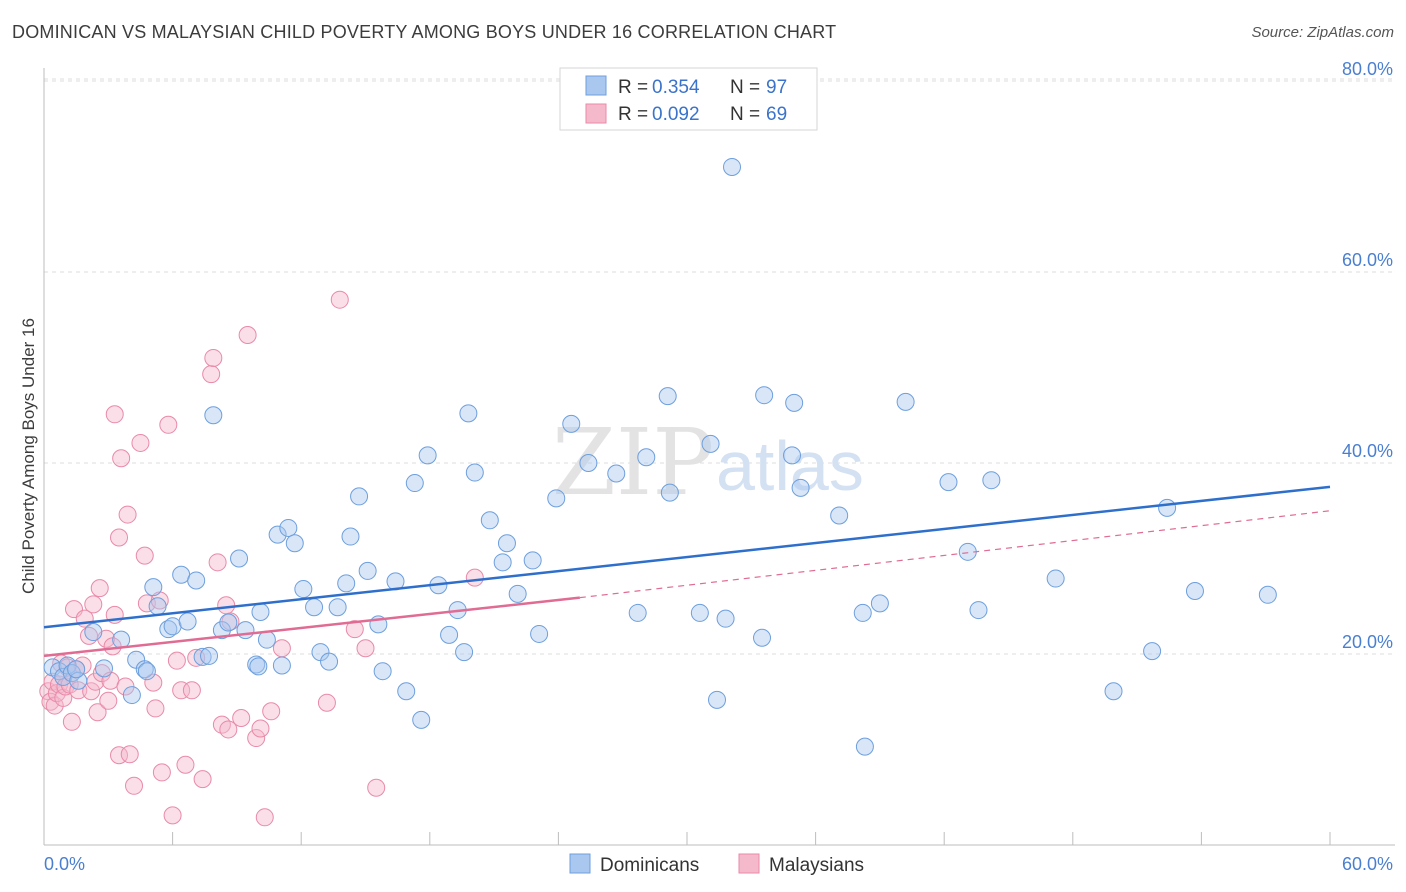 Image resolution: width=1406 pixels, height=892 pixels. I want to click on watermark: ZIP atlas, so click(708, 462).